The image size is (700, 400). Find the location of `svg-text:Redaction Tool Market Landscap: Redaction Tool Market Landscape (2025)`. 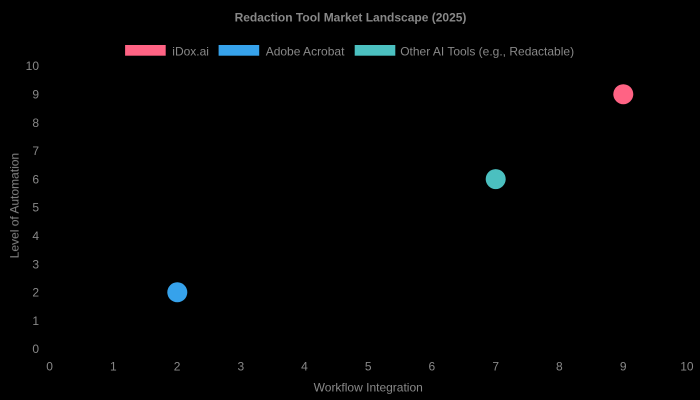

svg-text:Redaction Tool Market Landscap: Redaction Tool Market Landscape (2025) is located at coordinates (351, 18).